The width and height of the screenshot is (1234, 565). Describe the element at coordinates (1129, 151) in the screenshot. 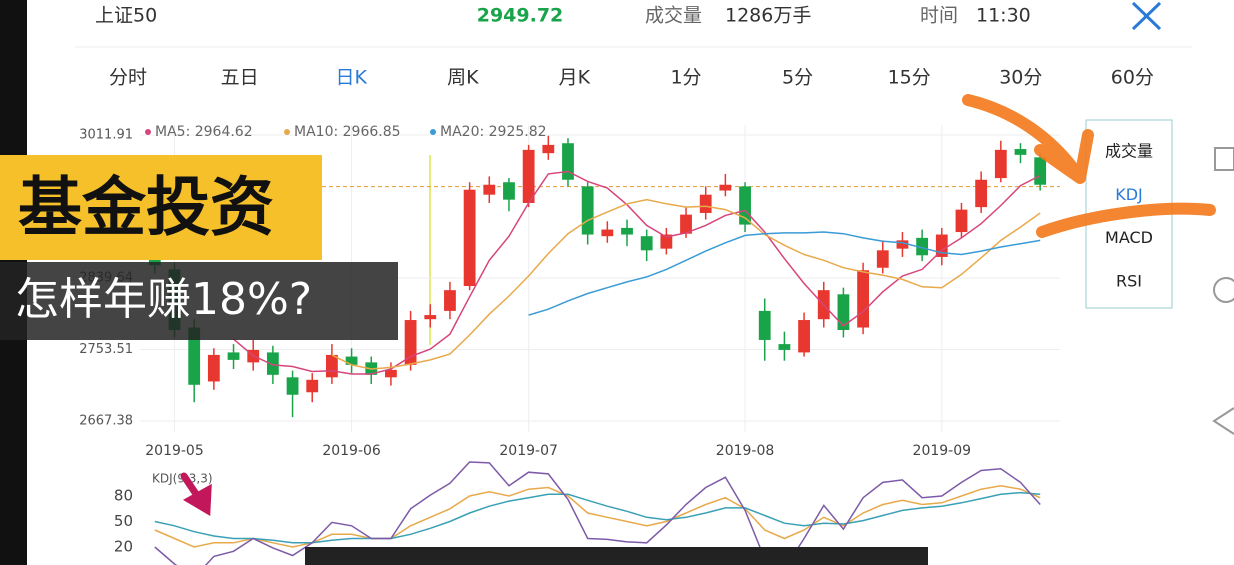

I see `menu-item: 成交量` at that location.